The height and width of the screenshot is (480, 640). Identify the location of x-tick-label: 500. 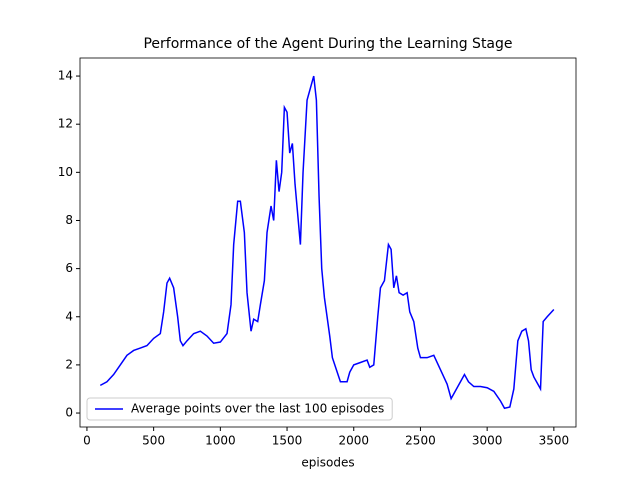
(153, 441).